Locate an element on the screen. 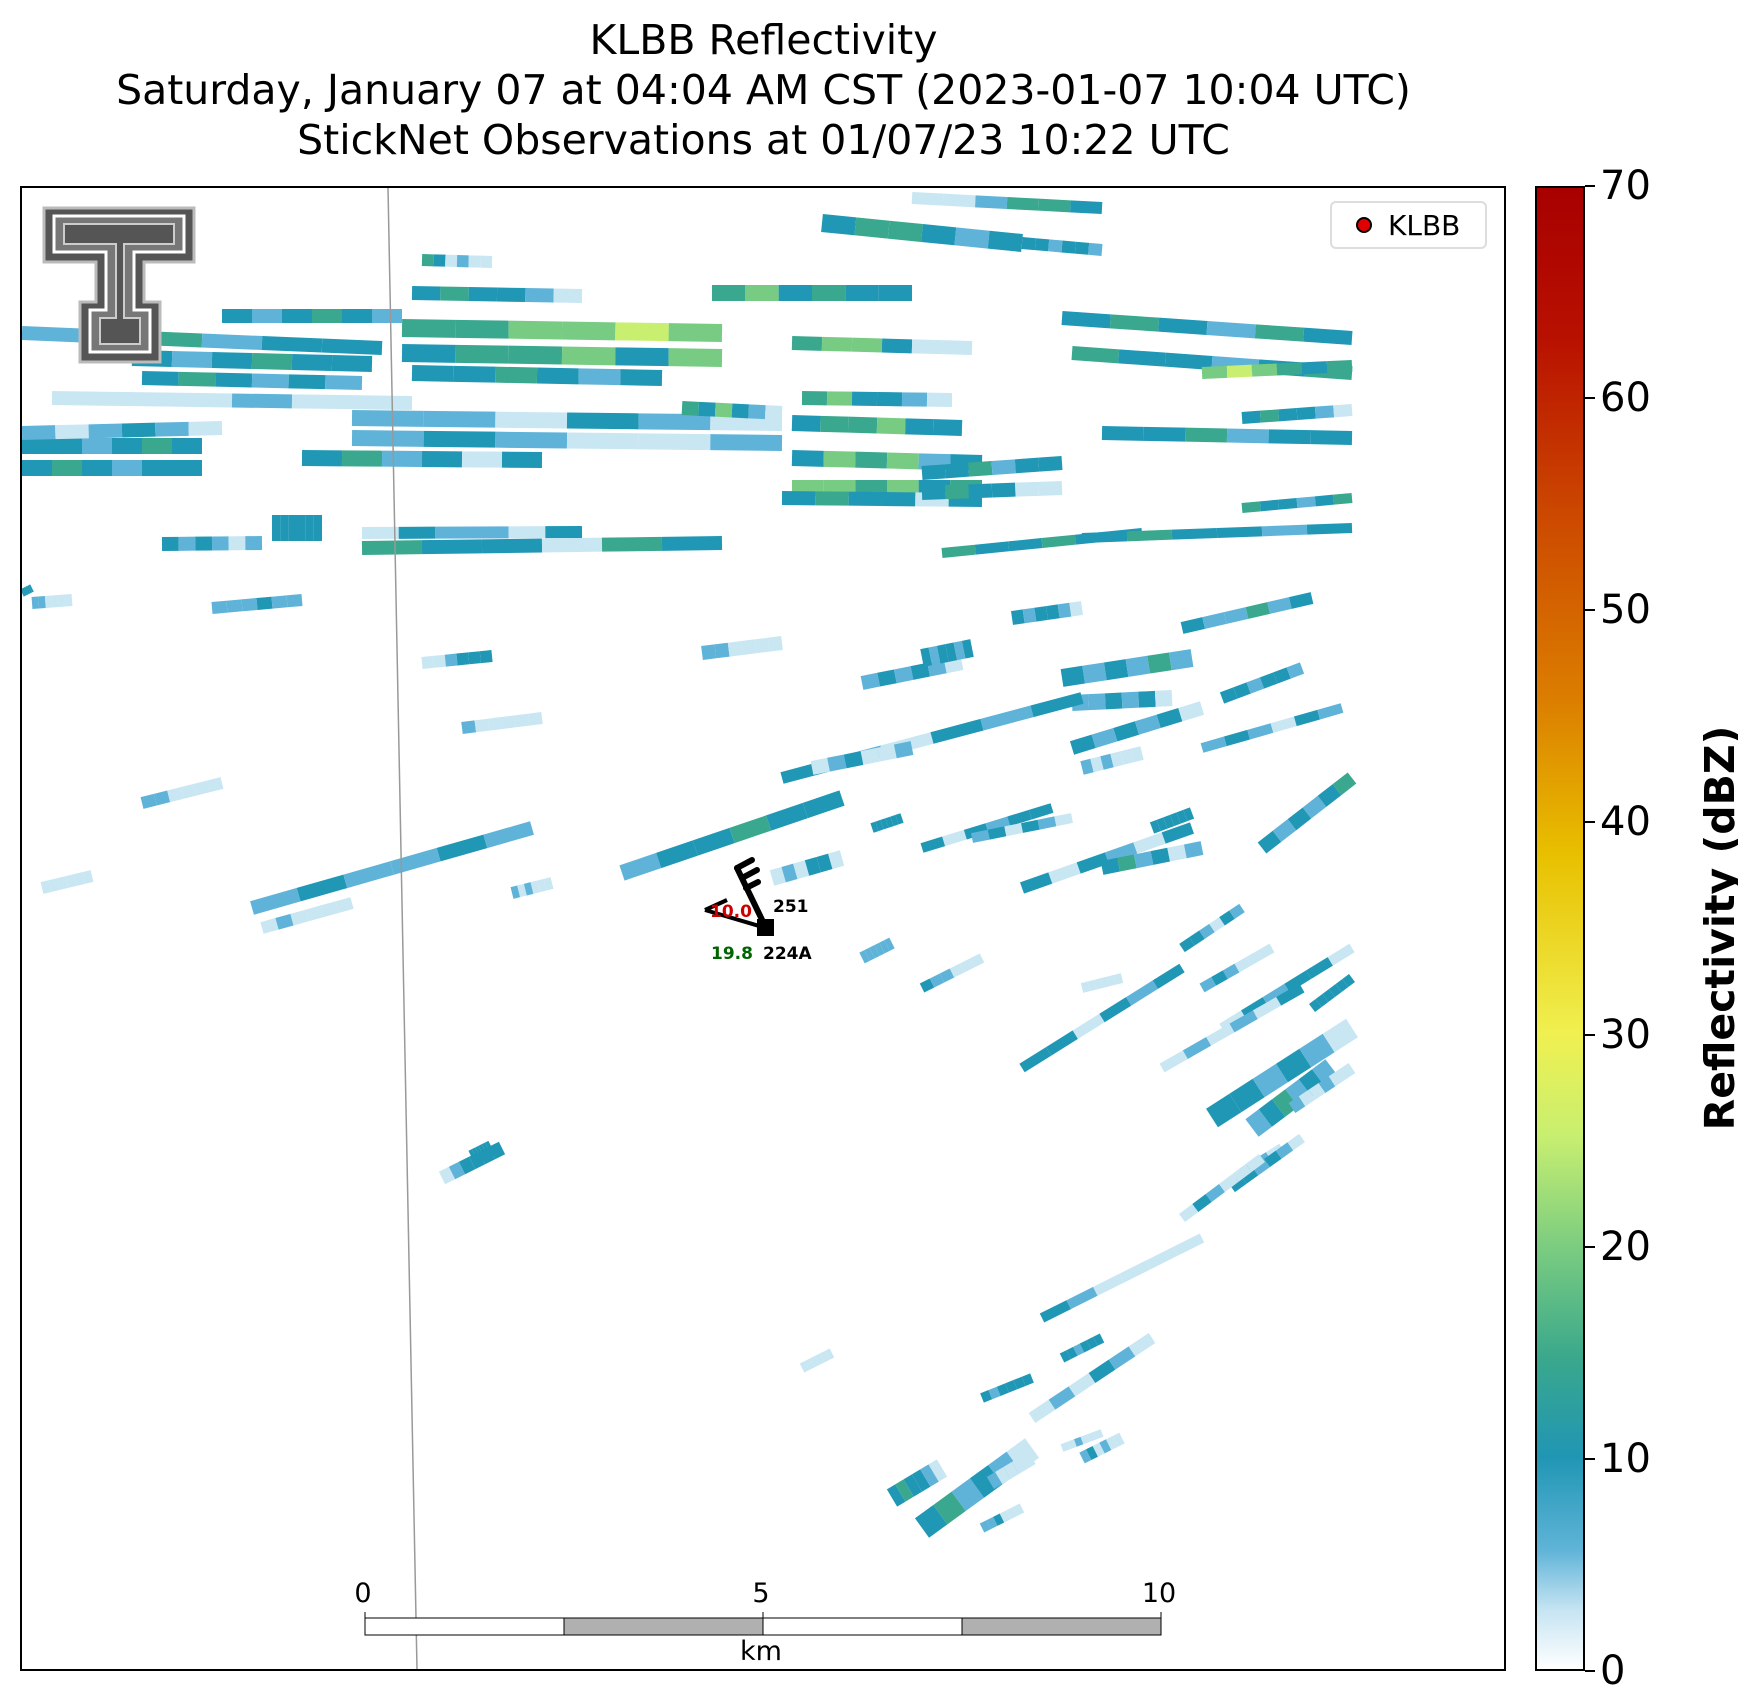 The height and width of the screenshot is (1705, 1738). texas-tech-logo is located at coordinates (119, 285).